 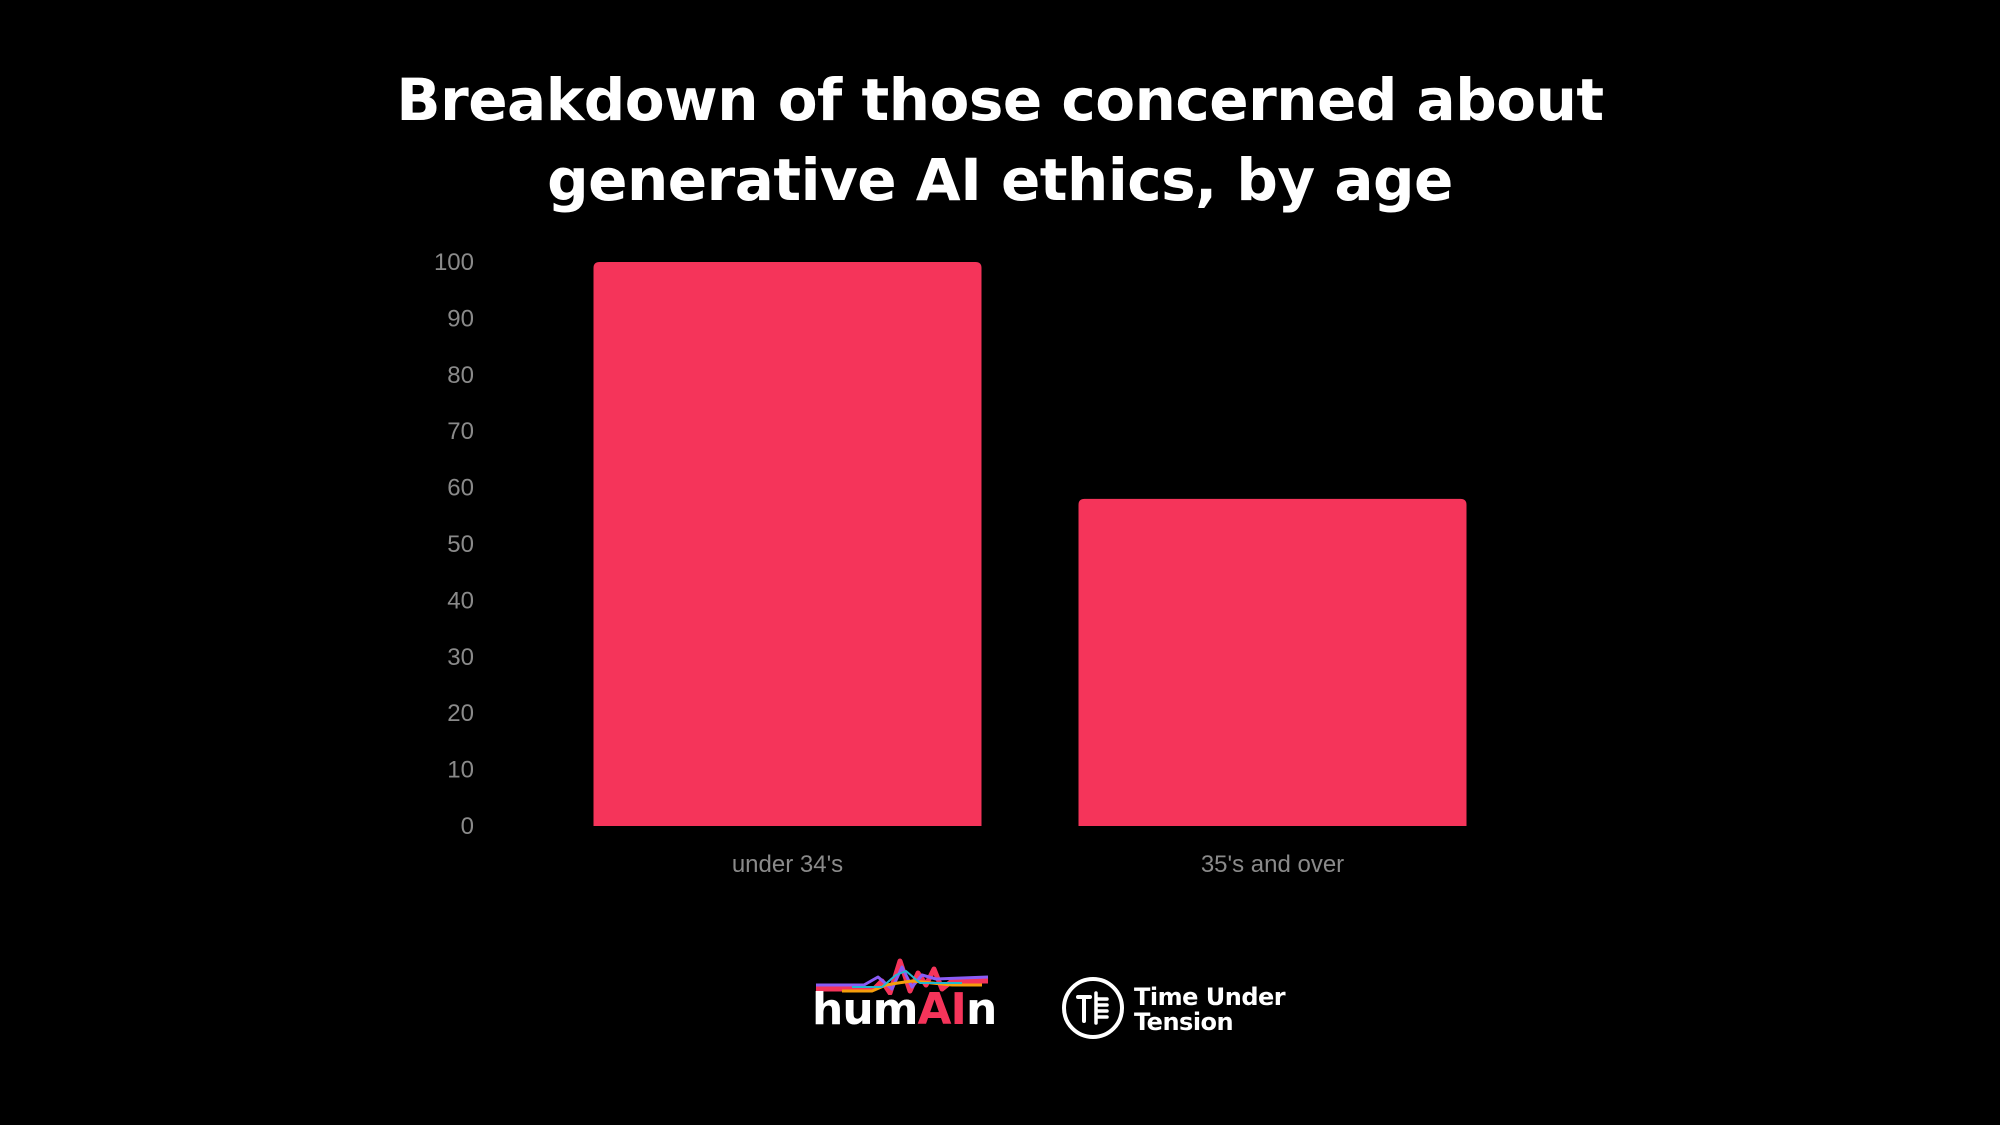 What do you see at coordinates (942, 1009) in the screenshot?
I see `humain-wordmark-ai: AI` at bounding box center [942, 1009].